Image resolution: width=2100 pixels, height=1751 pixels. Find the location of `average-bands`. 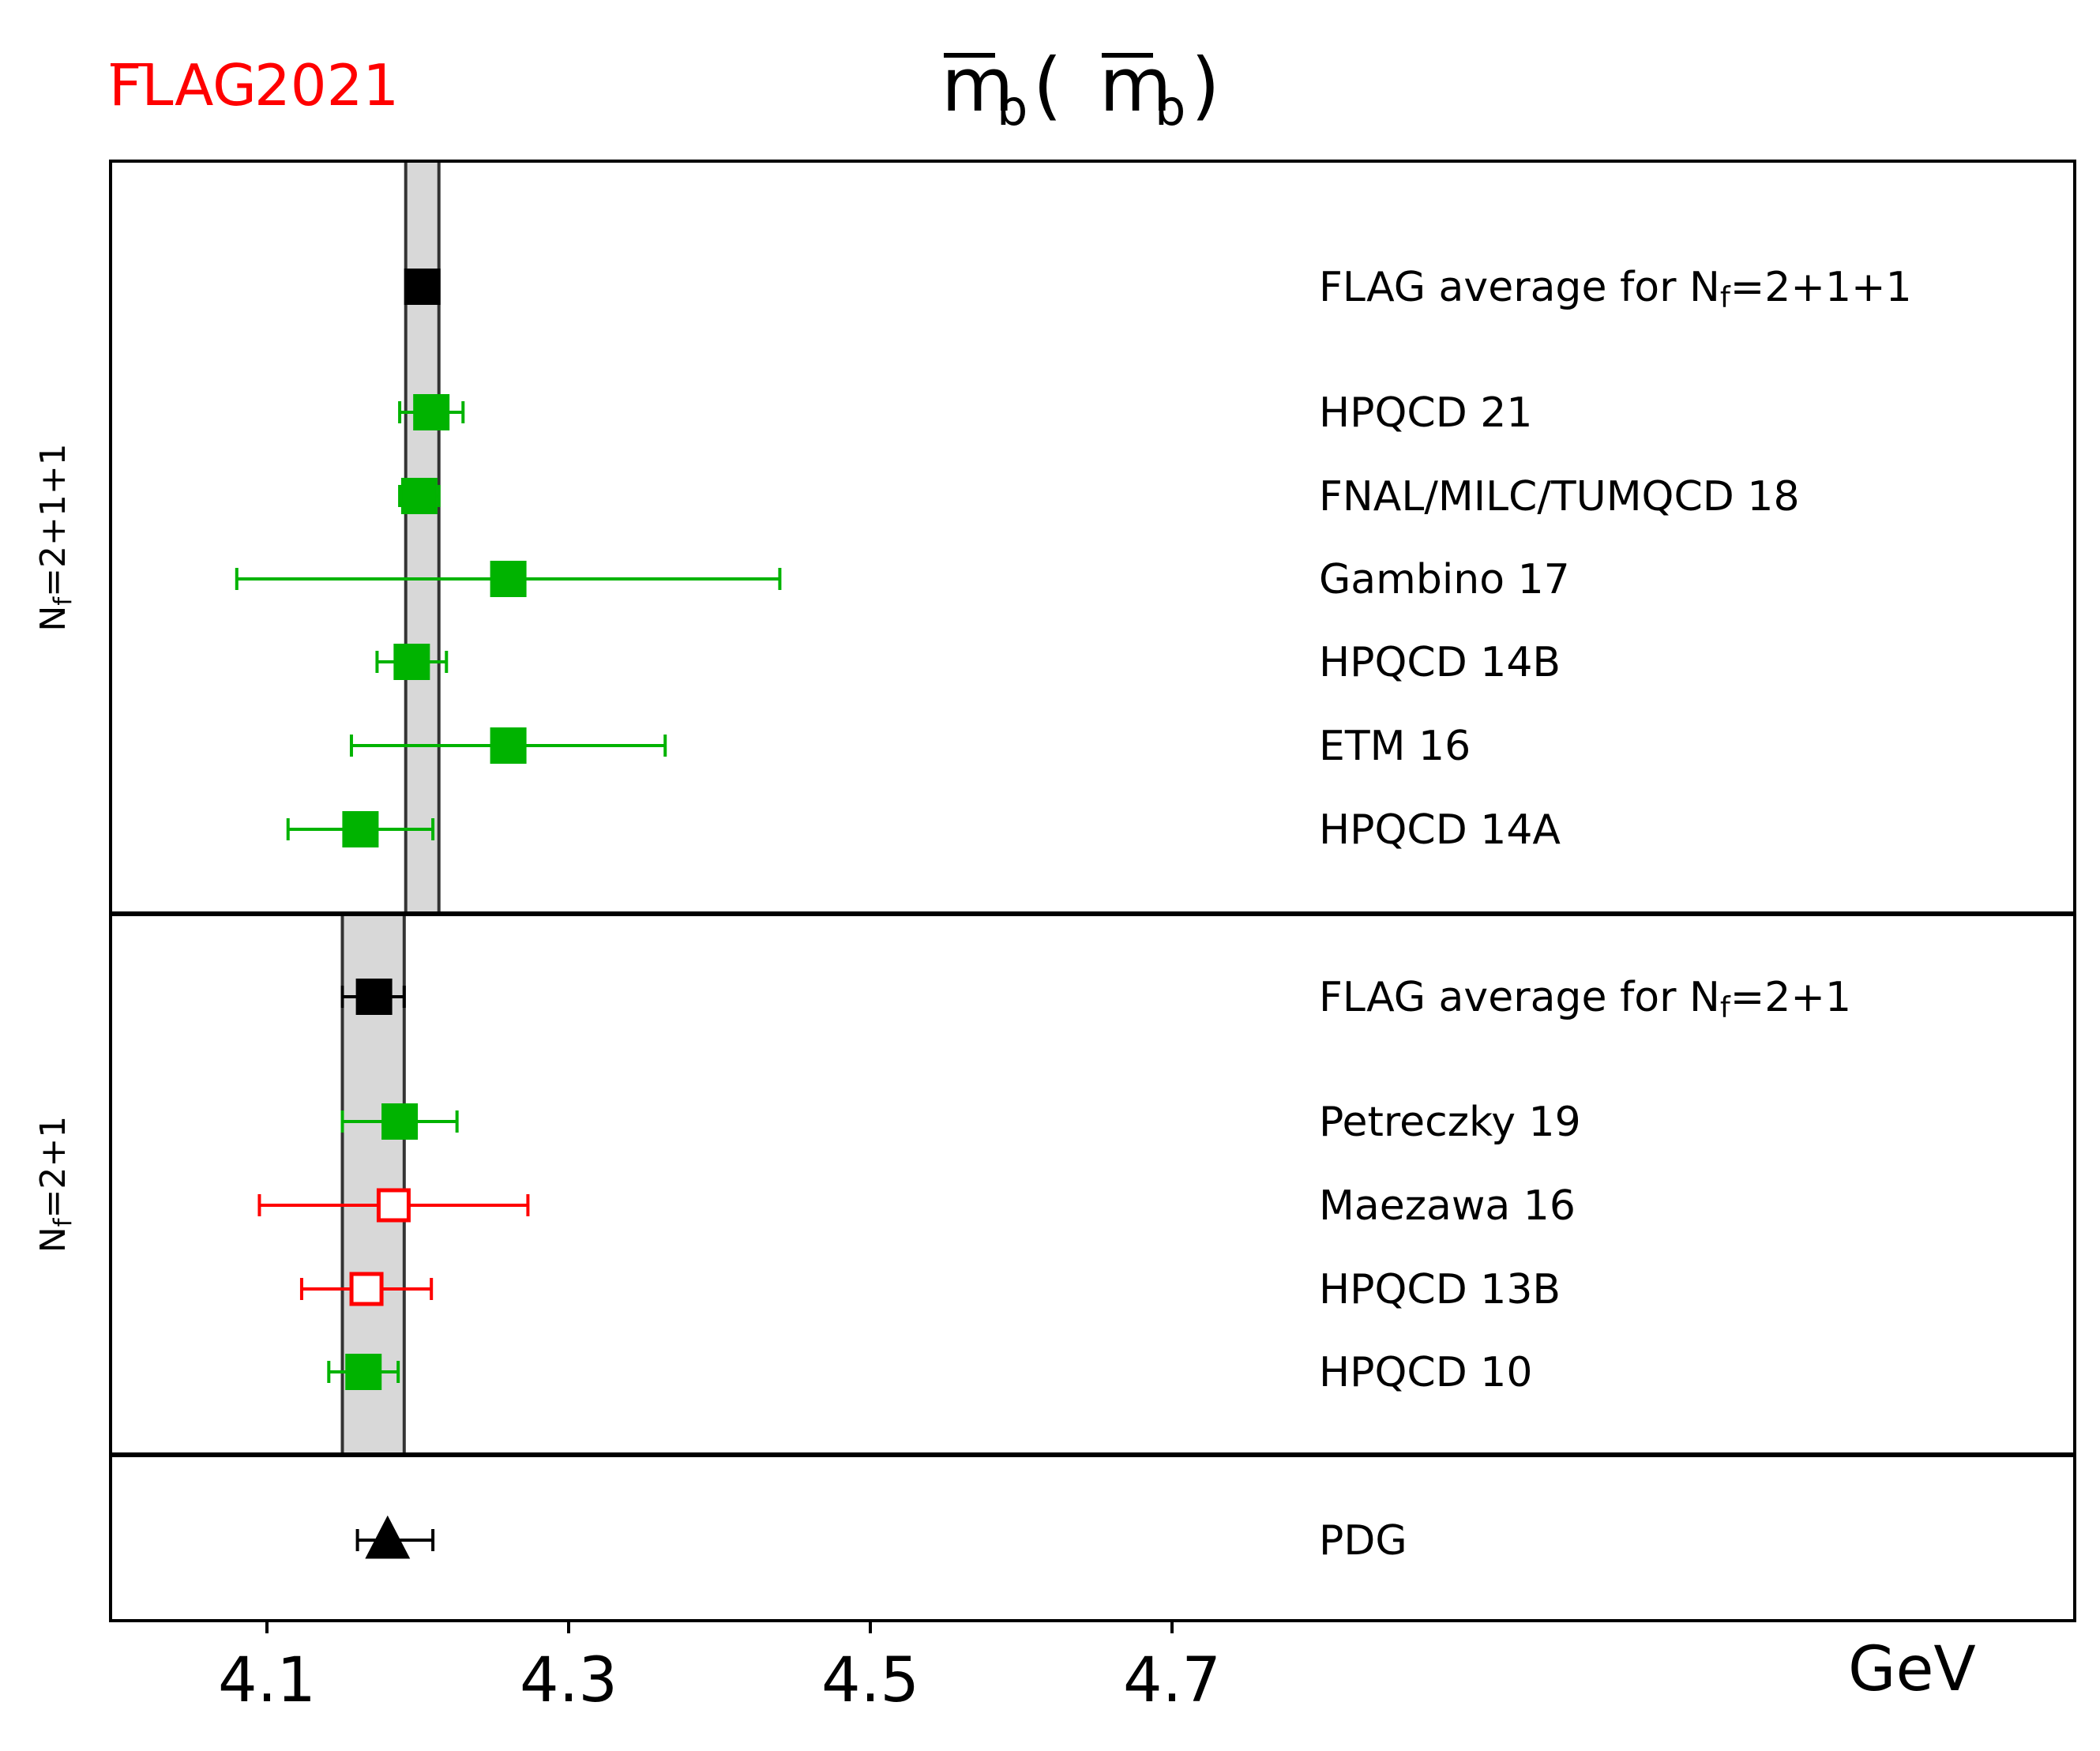

average-bands is located at coordinates (390, 808).